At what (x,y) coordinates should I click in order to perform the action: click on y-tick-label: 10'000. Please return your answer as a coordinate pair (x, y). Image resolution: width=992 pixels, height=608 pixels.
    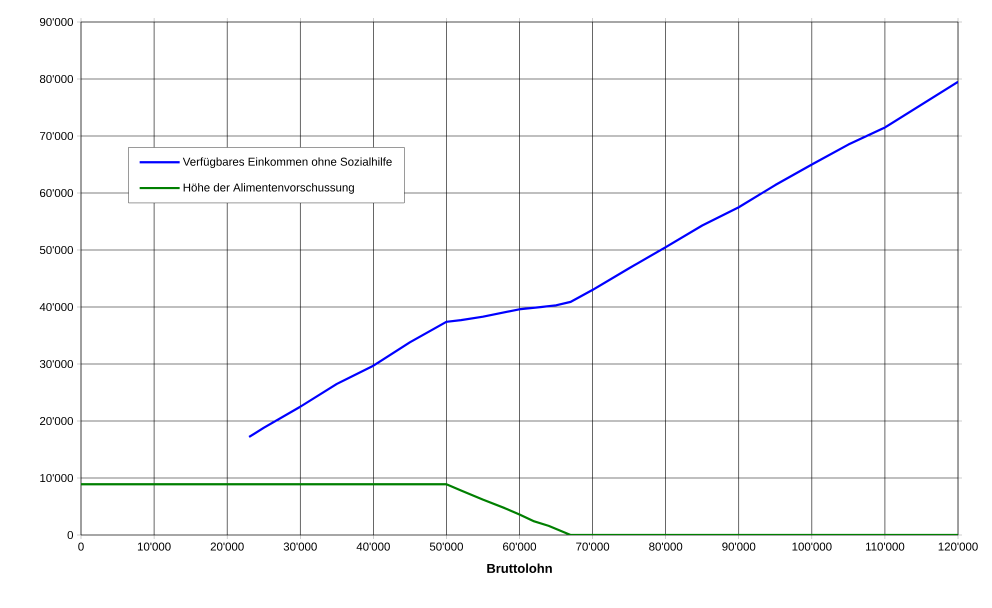
    Looking at the image, I should click on (57, 478).